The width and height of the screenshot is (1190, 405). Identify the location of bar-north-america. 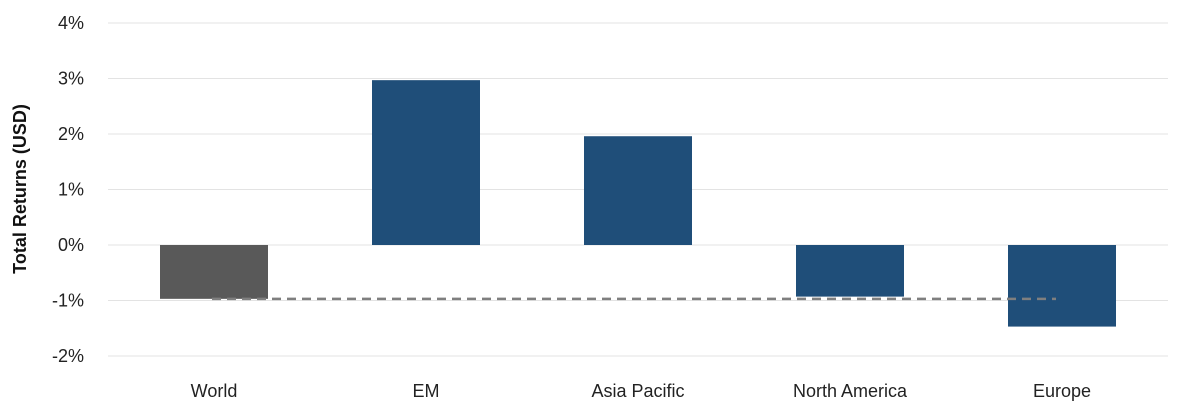
(850, 271).